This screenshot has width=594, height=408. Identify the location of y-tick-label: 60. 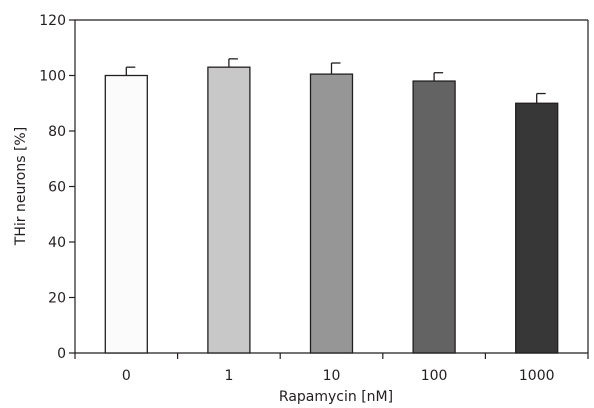
(57, 188).